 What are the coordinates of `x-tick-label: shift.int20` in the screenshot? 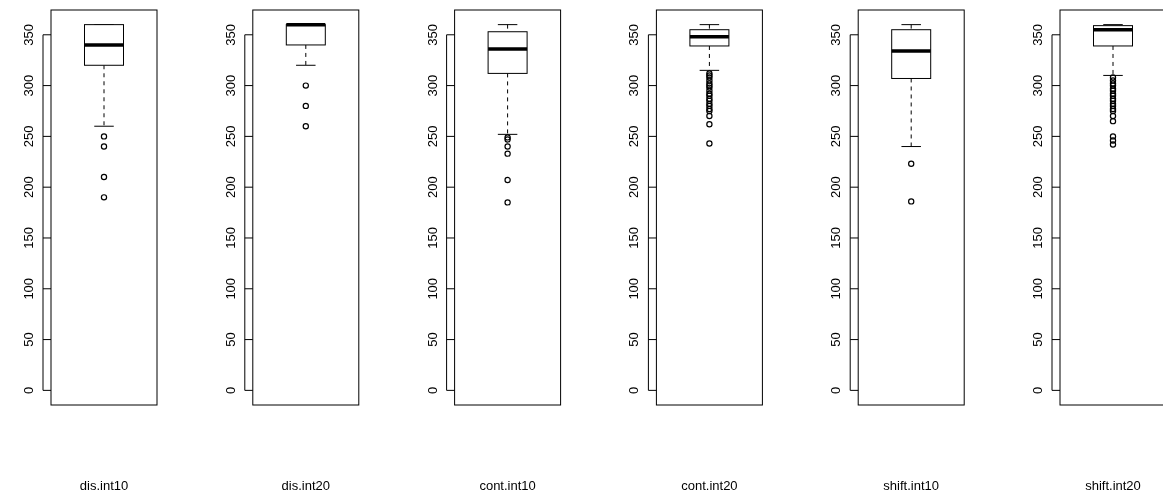 It's located at (1113, 485).